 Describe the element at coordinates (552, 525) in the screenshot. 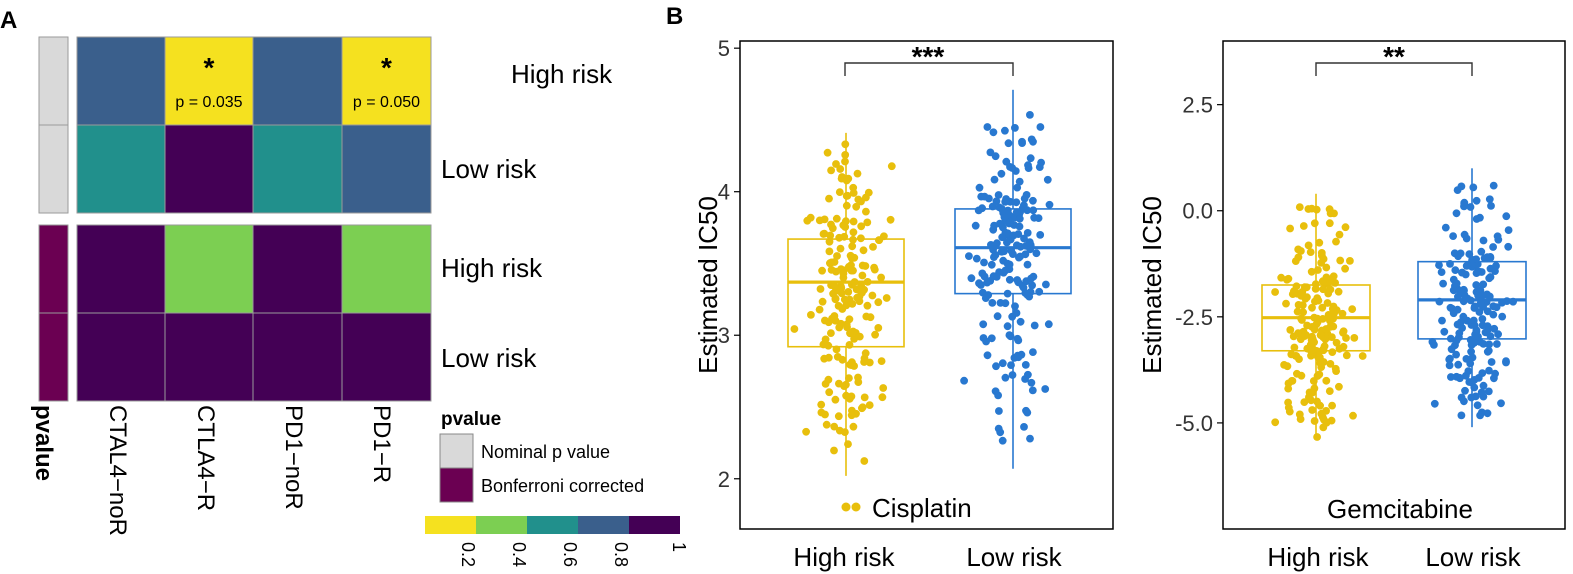

I see `colorbar` at that location.